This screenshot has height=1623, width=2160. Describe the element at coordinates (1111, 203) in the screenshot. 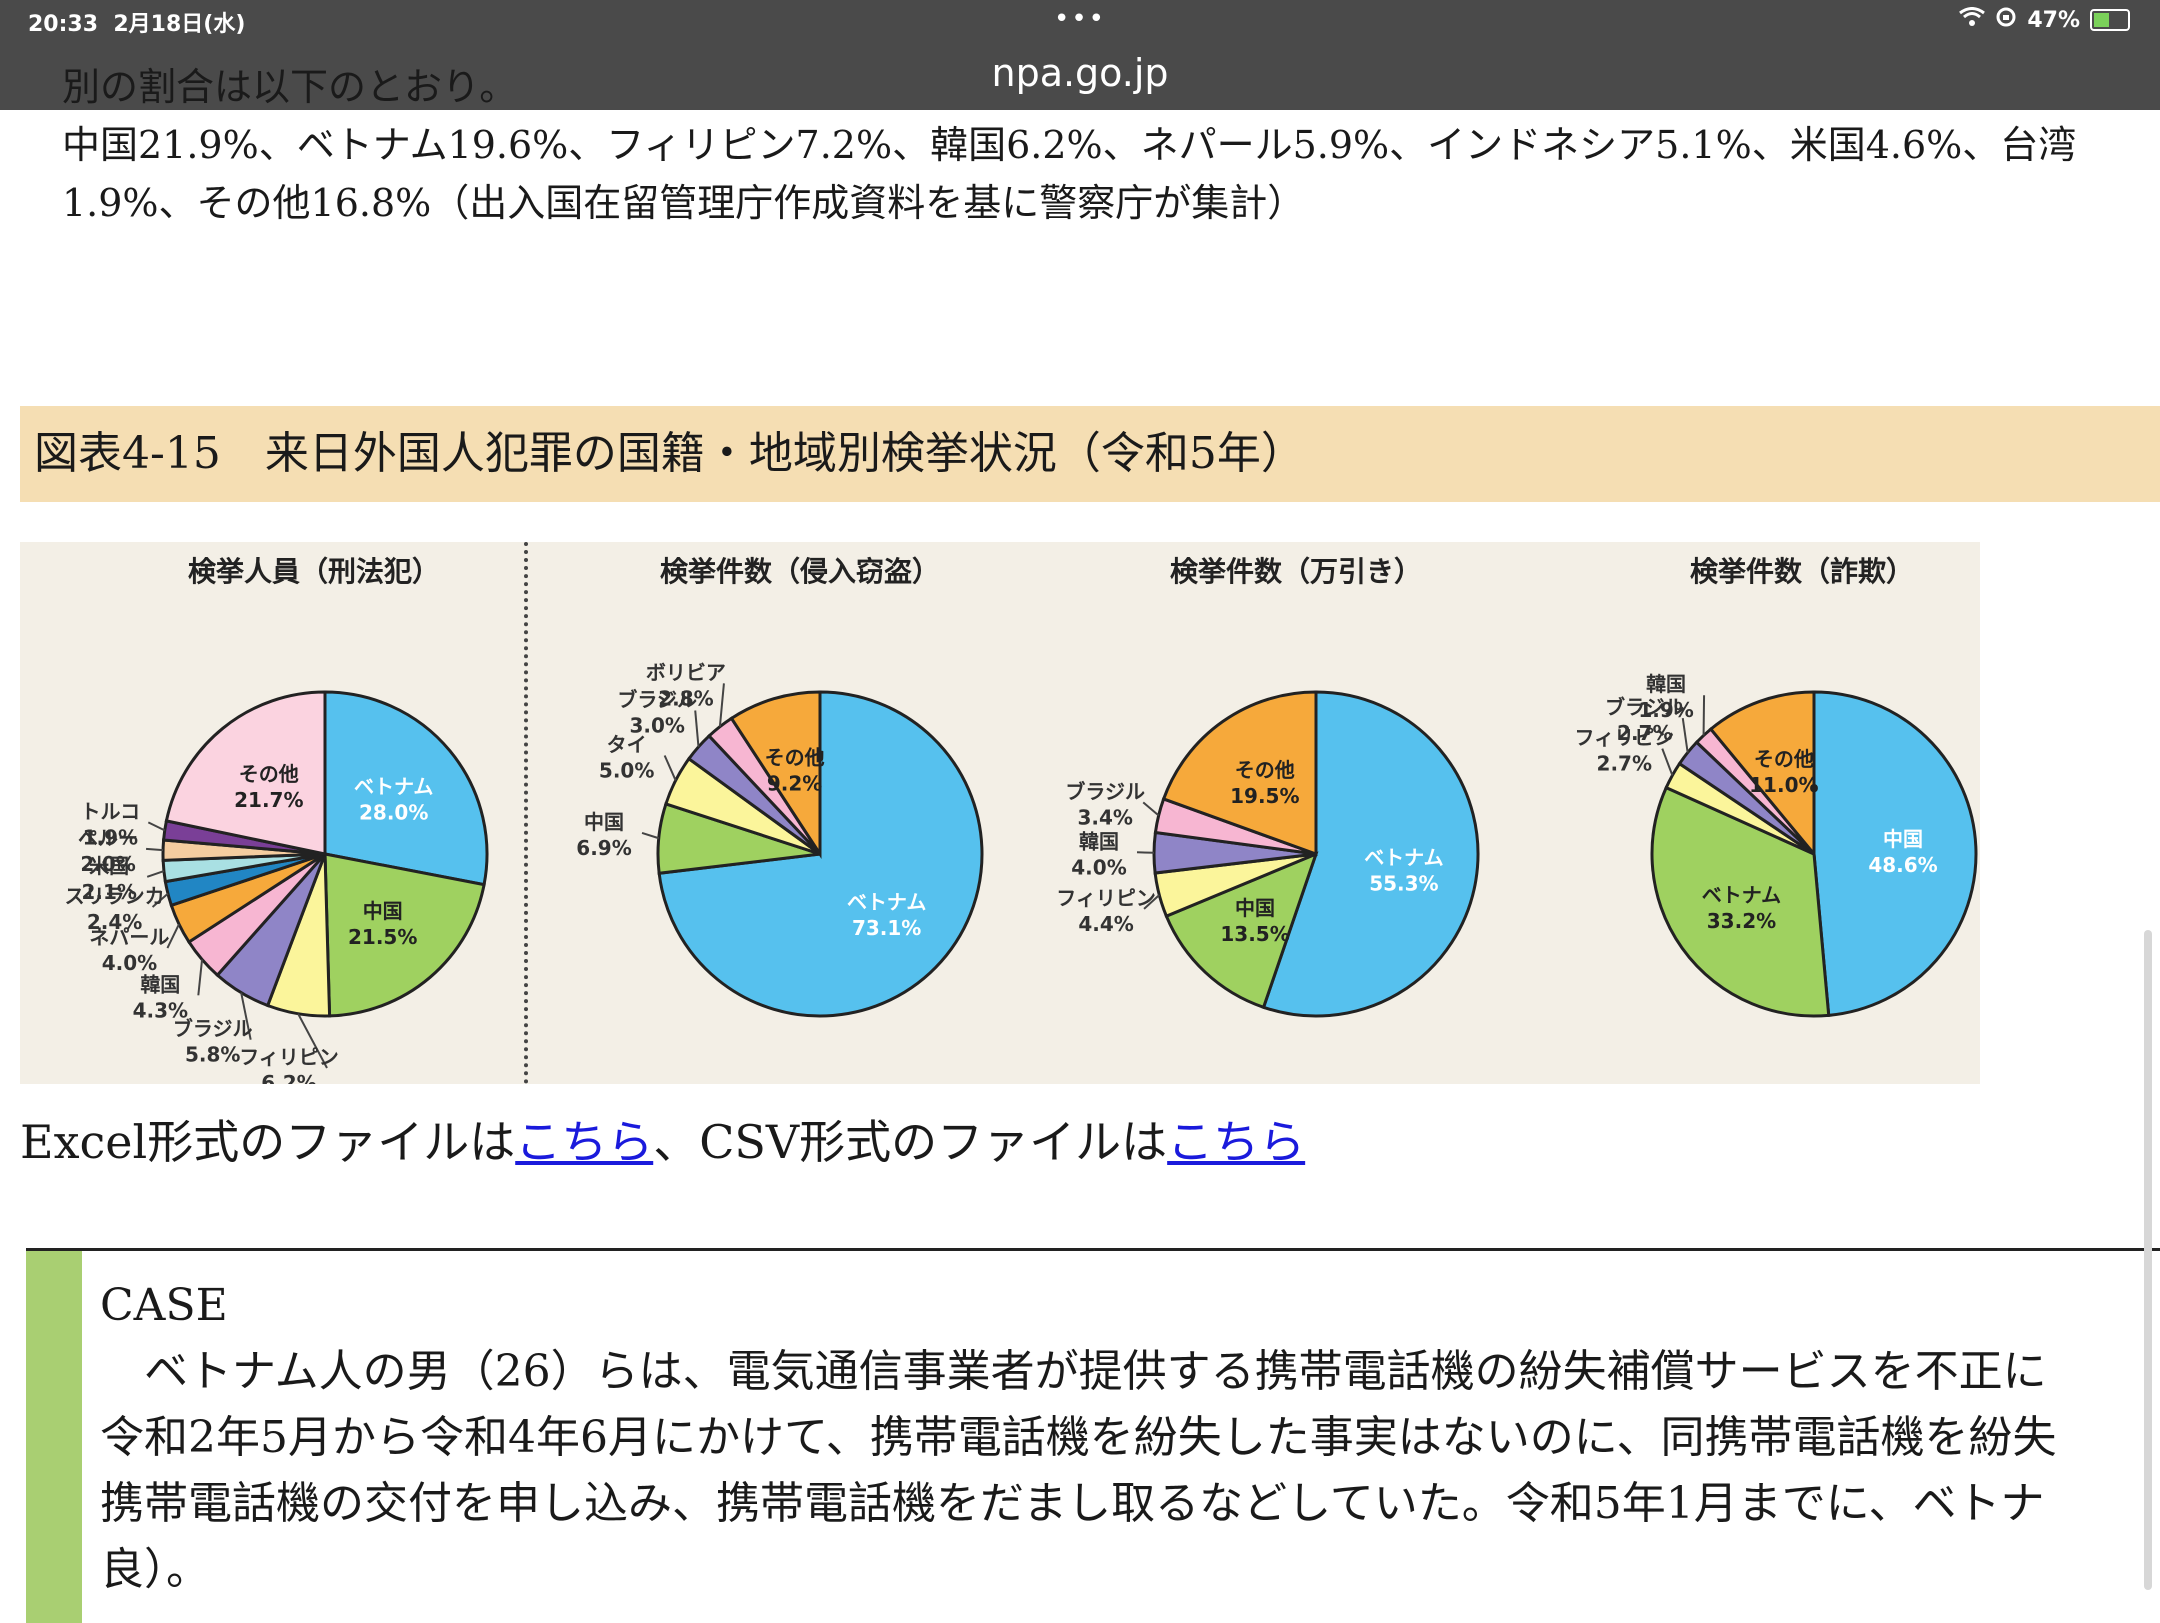

I see `intro-line-2: 1.9%、その他16.8%（出入国在留管理庁作成資料を基に警察庁が集計）` at that location.